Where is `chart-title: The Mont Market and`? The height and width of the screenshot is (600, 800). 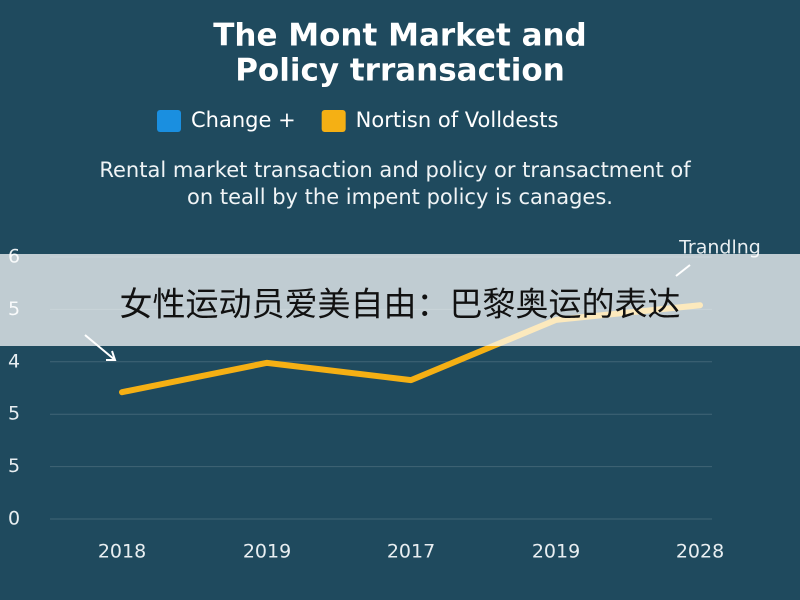
chart-title: The Mont Market and is located at coordinates (400, 36).